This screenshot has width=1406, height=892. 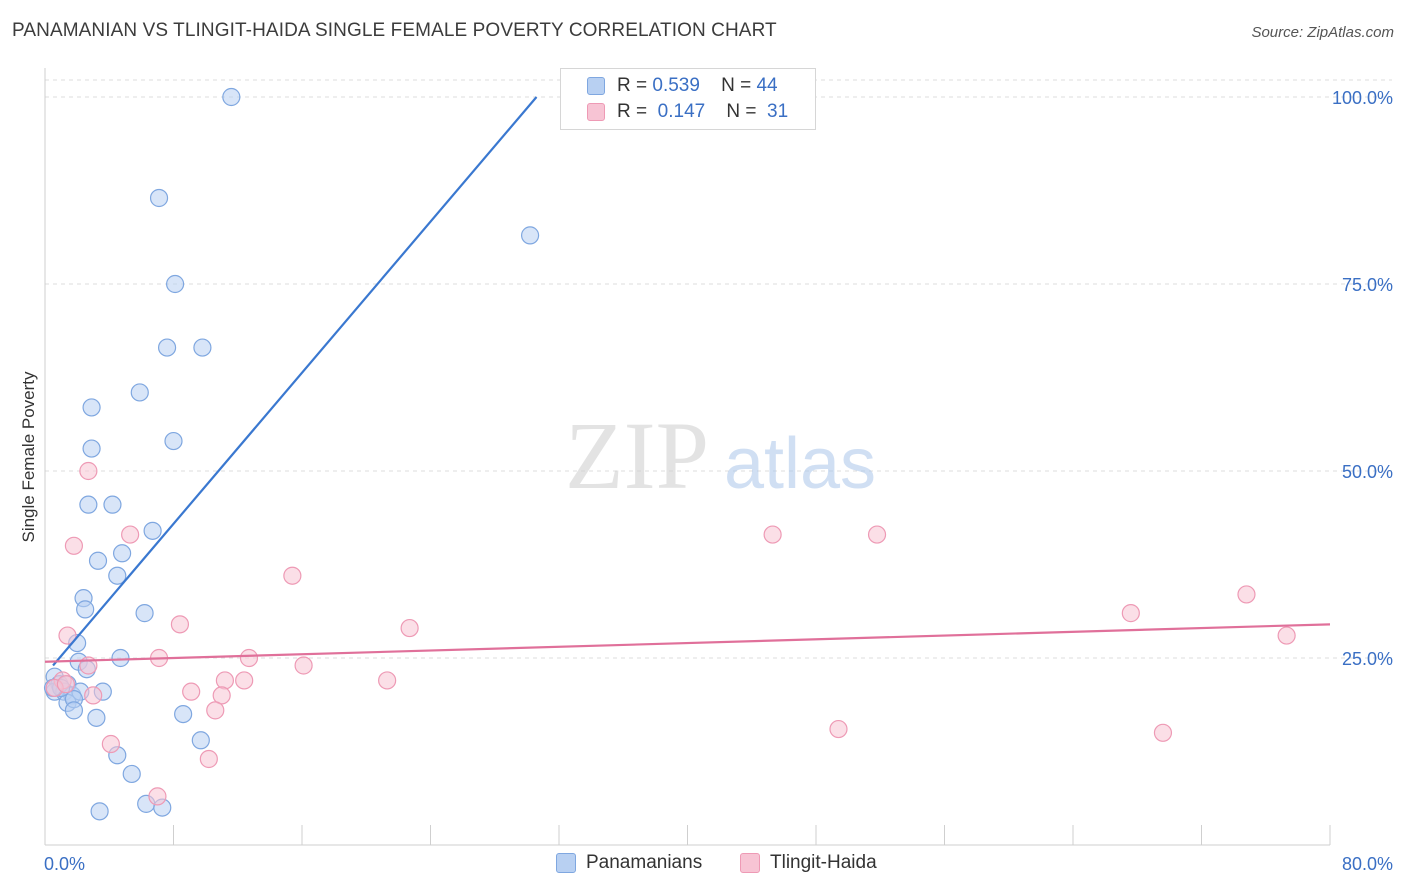 I want to click on y-axis-label: Single Female Poverty, so click(x=28, y=457).